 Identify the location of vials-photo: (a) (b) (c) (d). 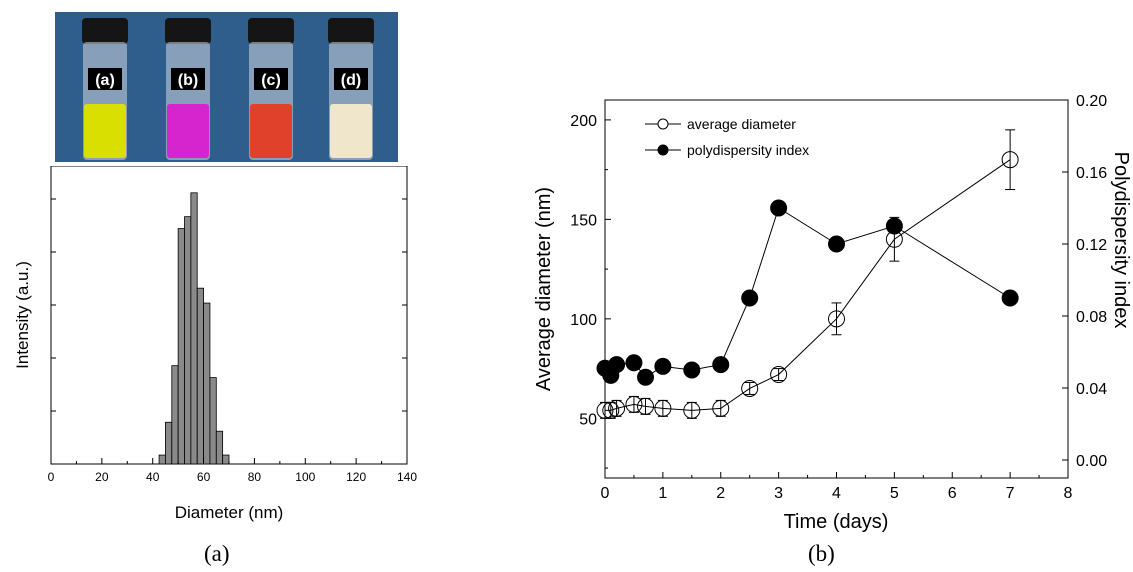
(226, 87).